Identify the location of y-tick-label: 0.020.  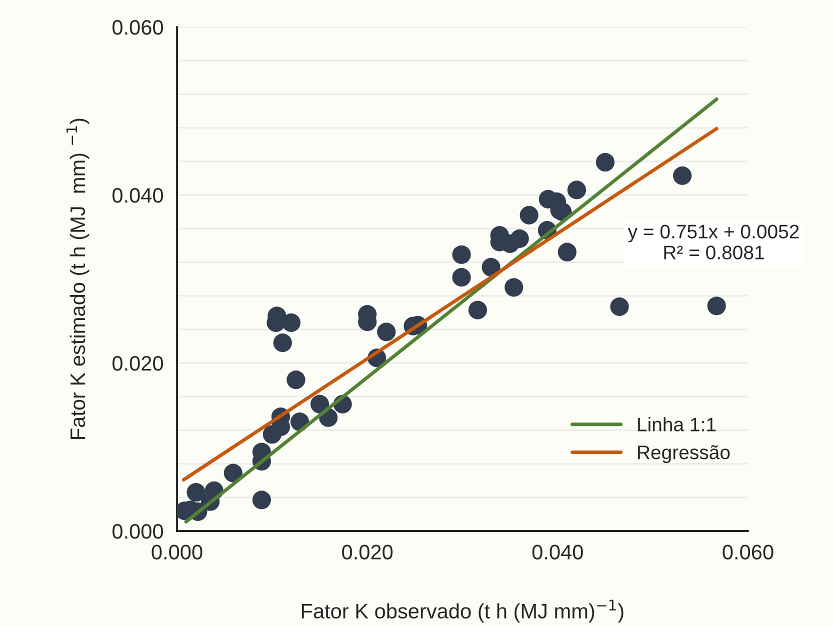
(137, 363).